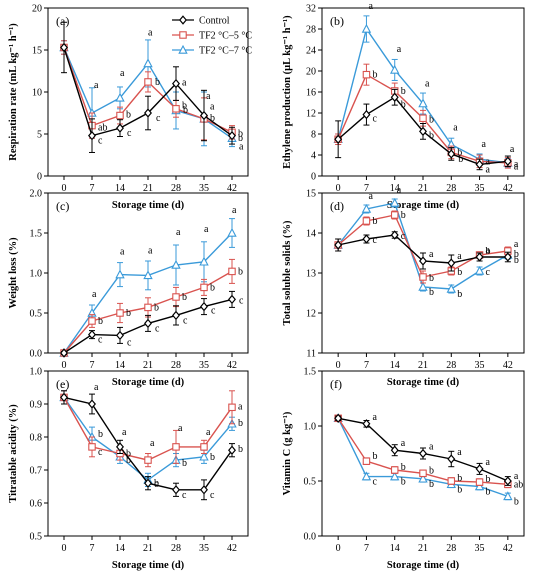 The height and width of the screenshot is (574, 550). I want to click on series-control: c ca a bb, so click(426, 251).